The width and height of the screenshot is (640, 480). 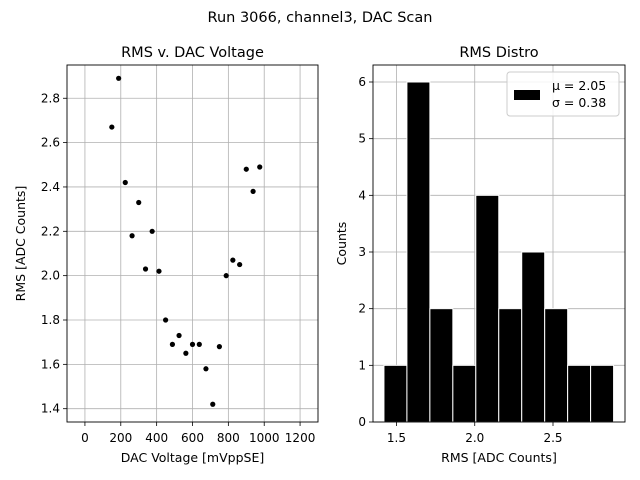 What do you see at coordinates (192, 457) in the screenshot?
I see `scatter-xlabel: DAC Voltage [mVppSE]` at bounding box center [192, 457].